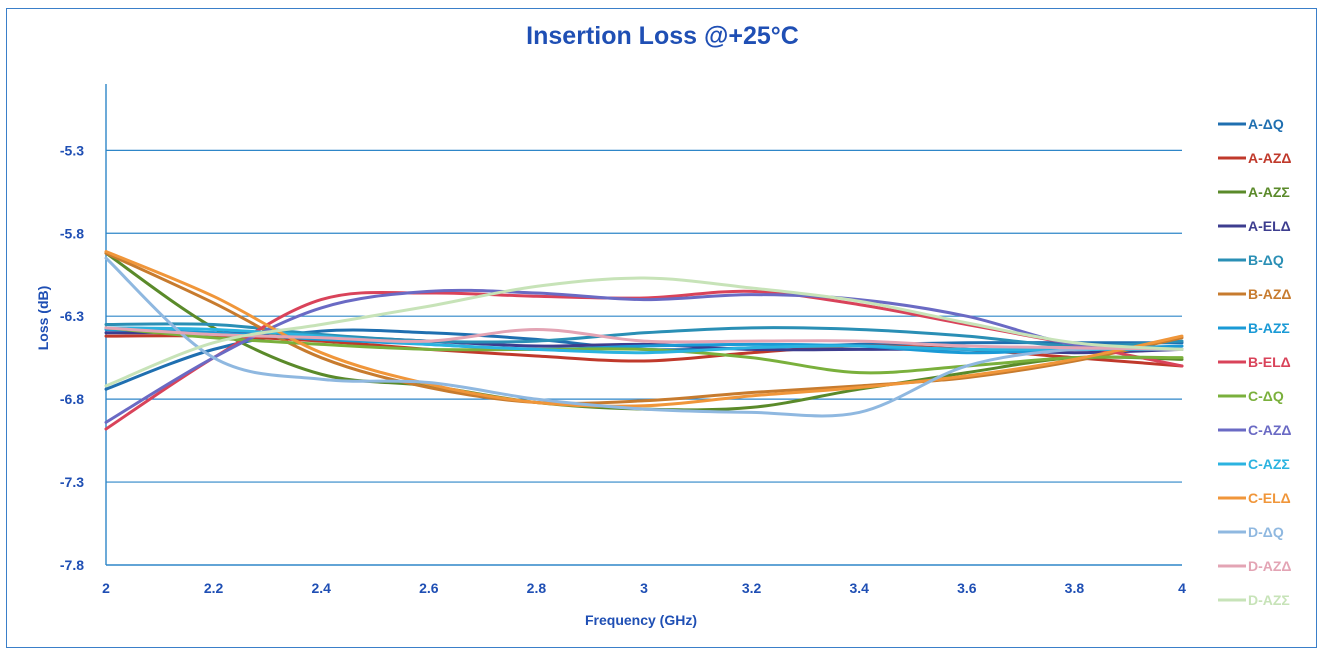 The image size is (1325, 652). I want to click on chart-title: Insertion Loss @+25°C, so click(662, 36).